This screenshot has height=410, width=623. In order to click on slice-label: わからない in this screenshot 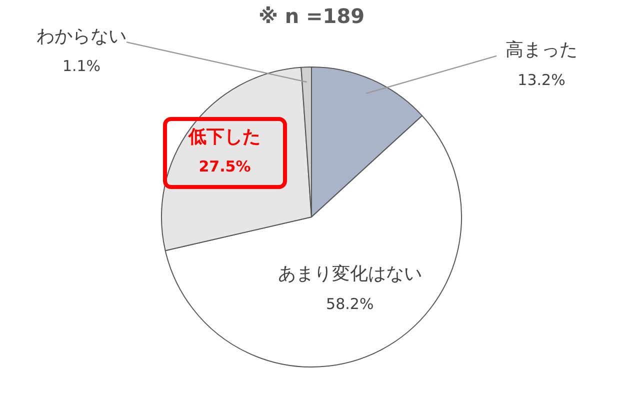, I will do `click(81, 36)`.